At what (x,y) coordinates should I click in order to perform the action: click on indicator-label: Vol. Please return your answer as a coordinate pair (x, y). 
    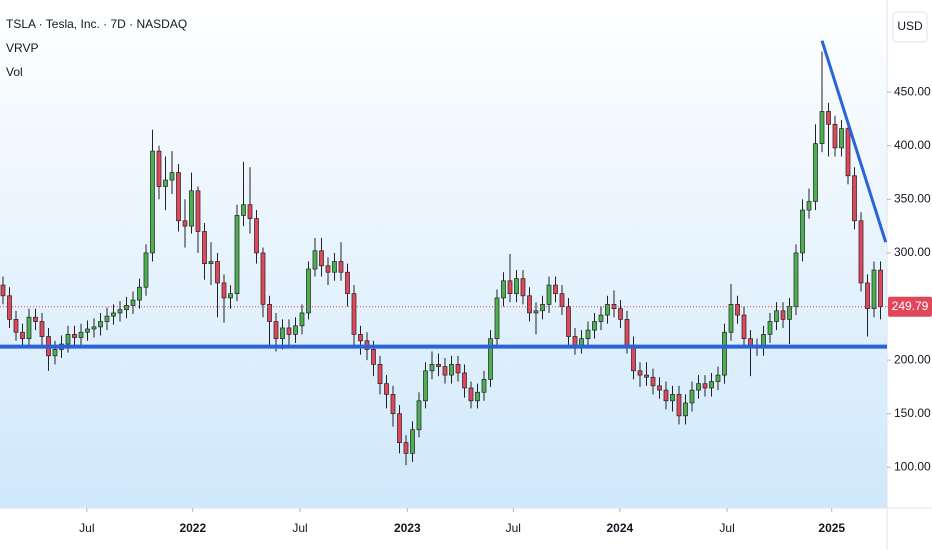
    Looking at the image, I should click on (14, 72).